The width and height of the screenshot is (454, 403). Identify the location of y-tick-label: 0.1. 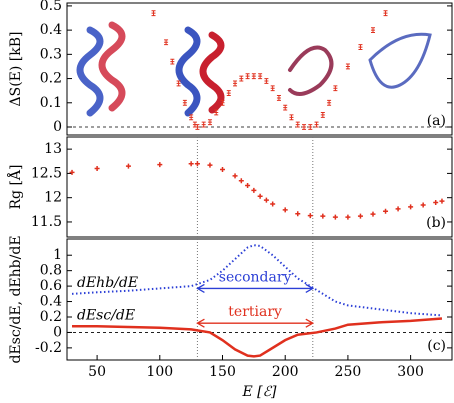
(51, 103).